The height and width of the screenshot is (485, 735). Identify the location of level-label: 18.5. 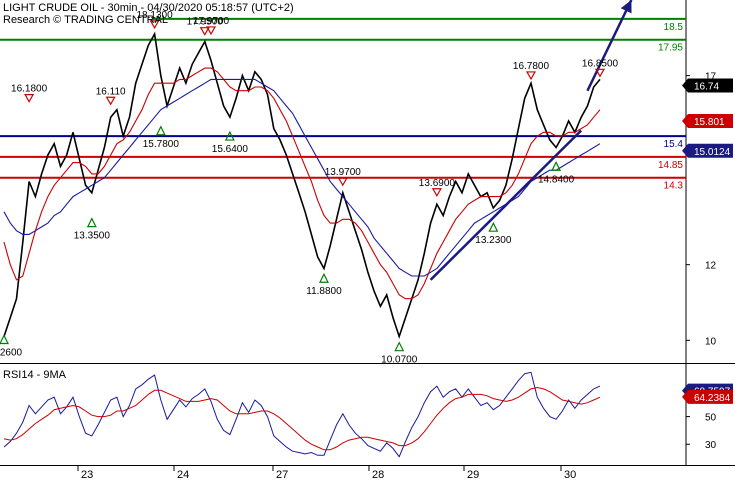
(674, 27).